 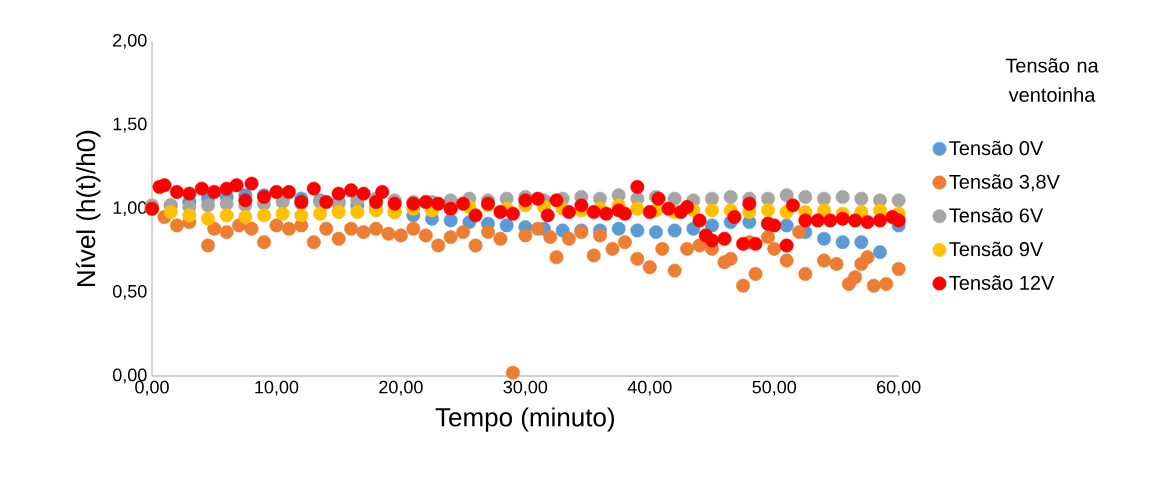 What do you see at coordinates (524, 419) in the screenshot?
I see `x-axis-title: Tempo (minuto)` at bounding box center [524, 419].